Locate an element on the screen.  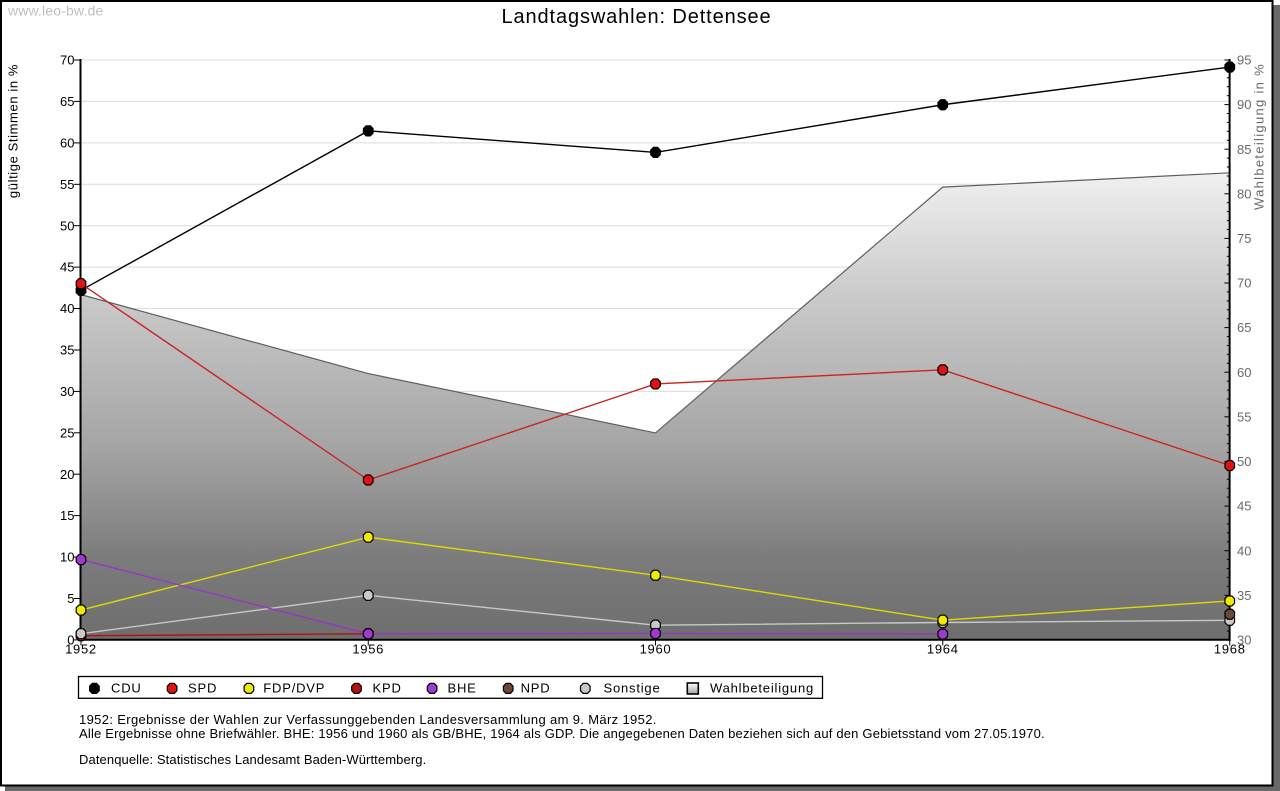
svg-text: Wahlbeteiligung in % is located at coordinates (1259, 136).